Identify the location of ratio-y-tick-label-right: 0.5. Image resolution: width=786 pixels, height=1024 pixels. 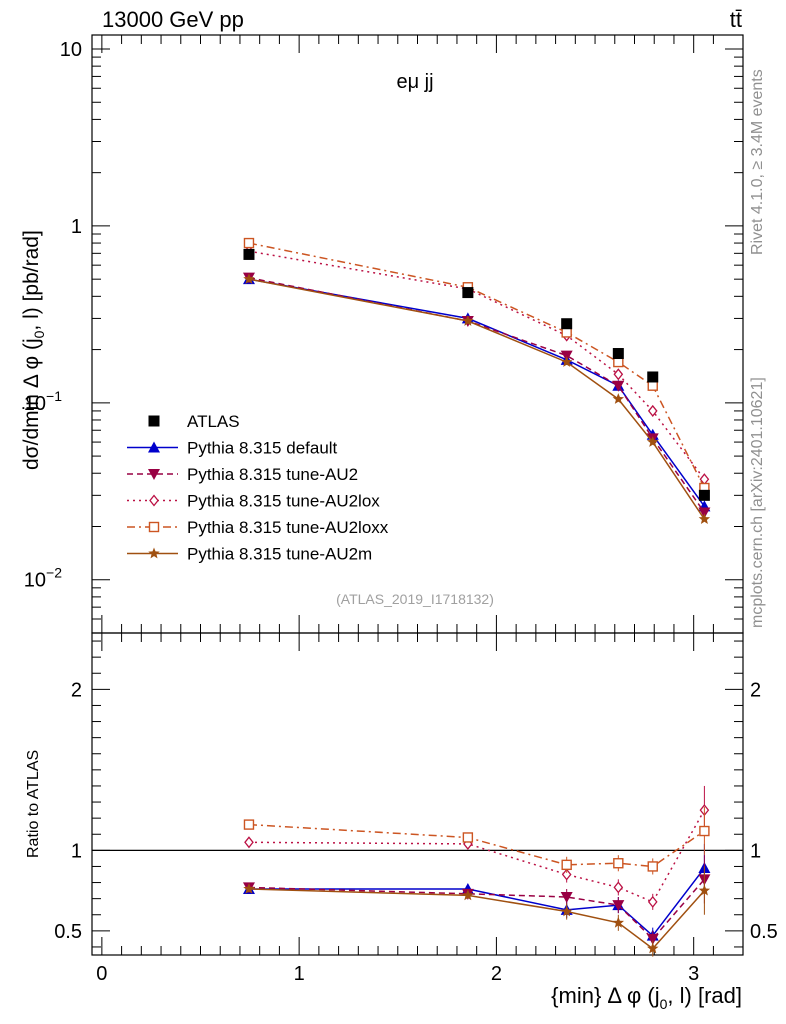
(764, 932).